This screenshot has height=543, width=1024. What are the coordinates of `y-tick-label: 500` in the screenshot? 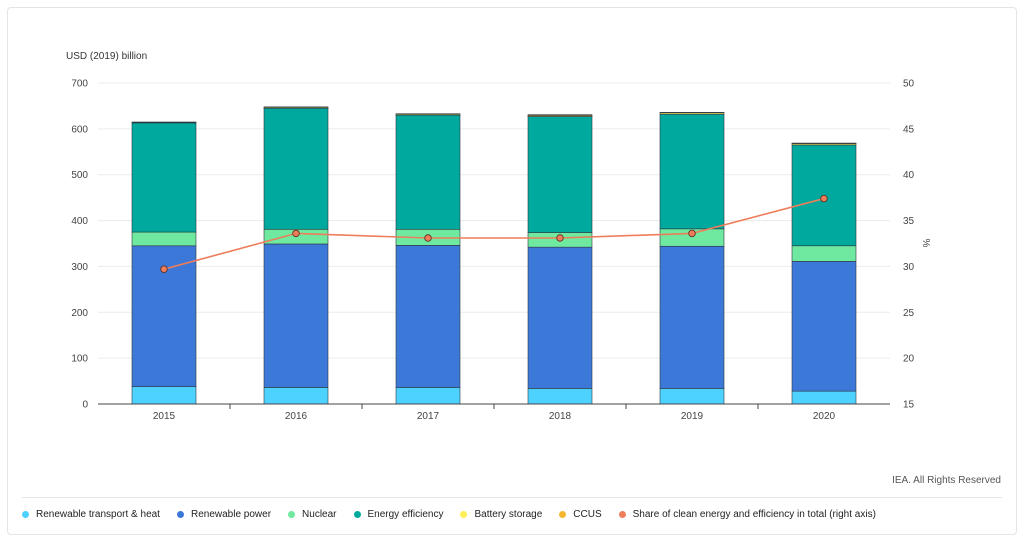 It's located at (79, 175).